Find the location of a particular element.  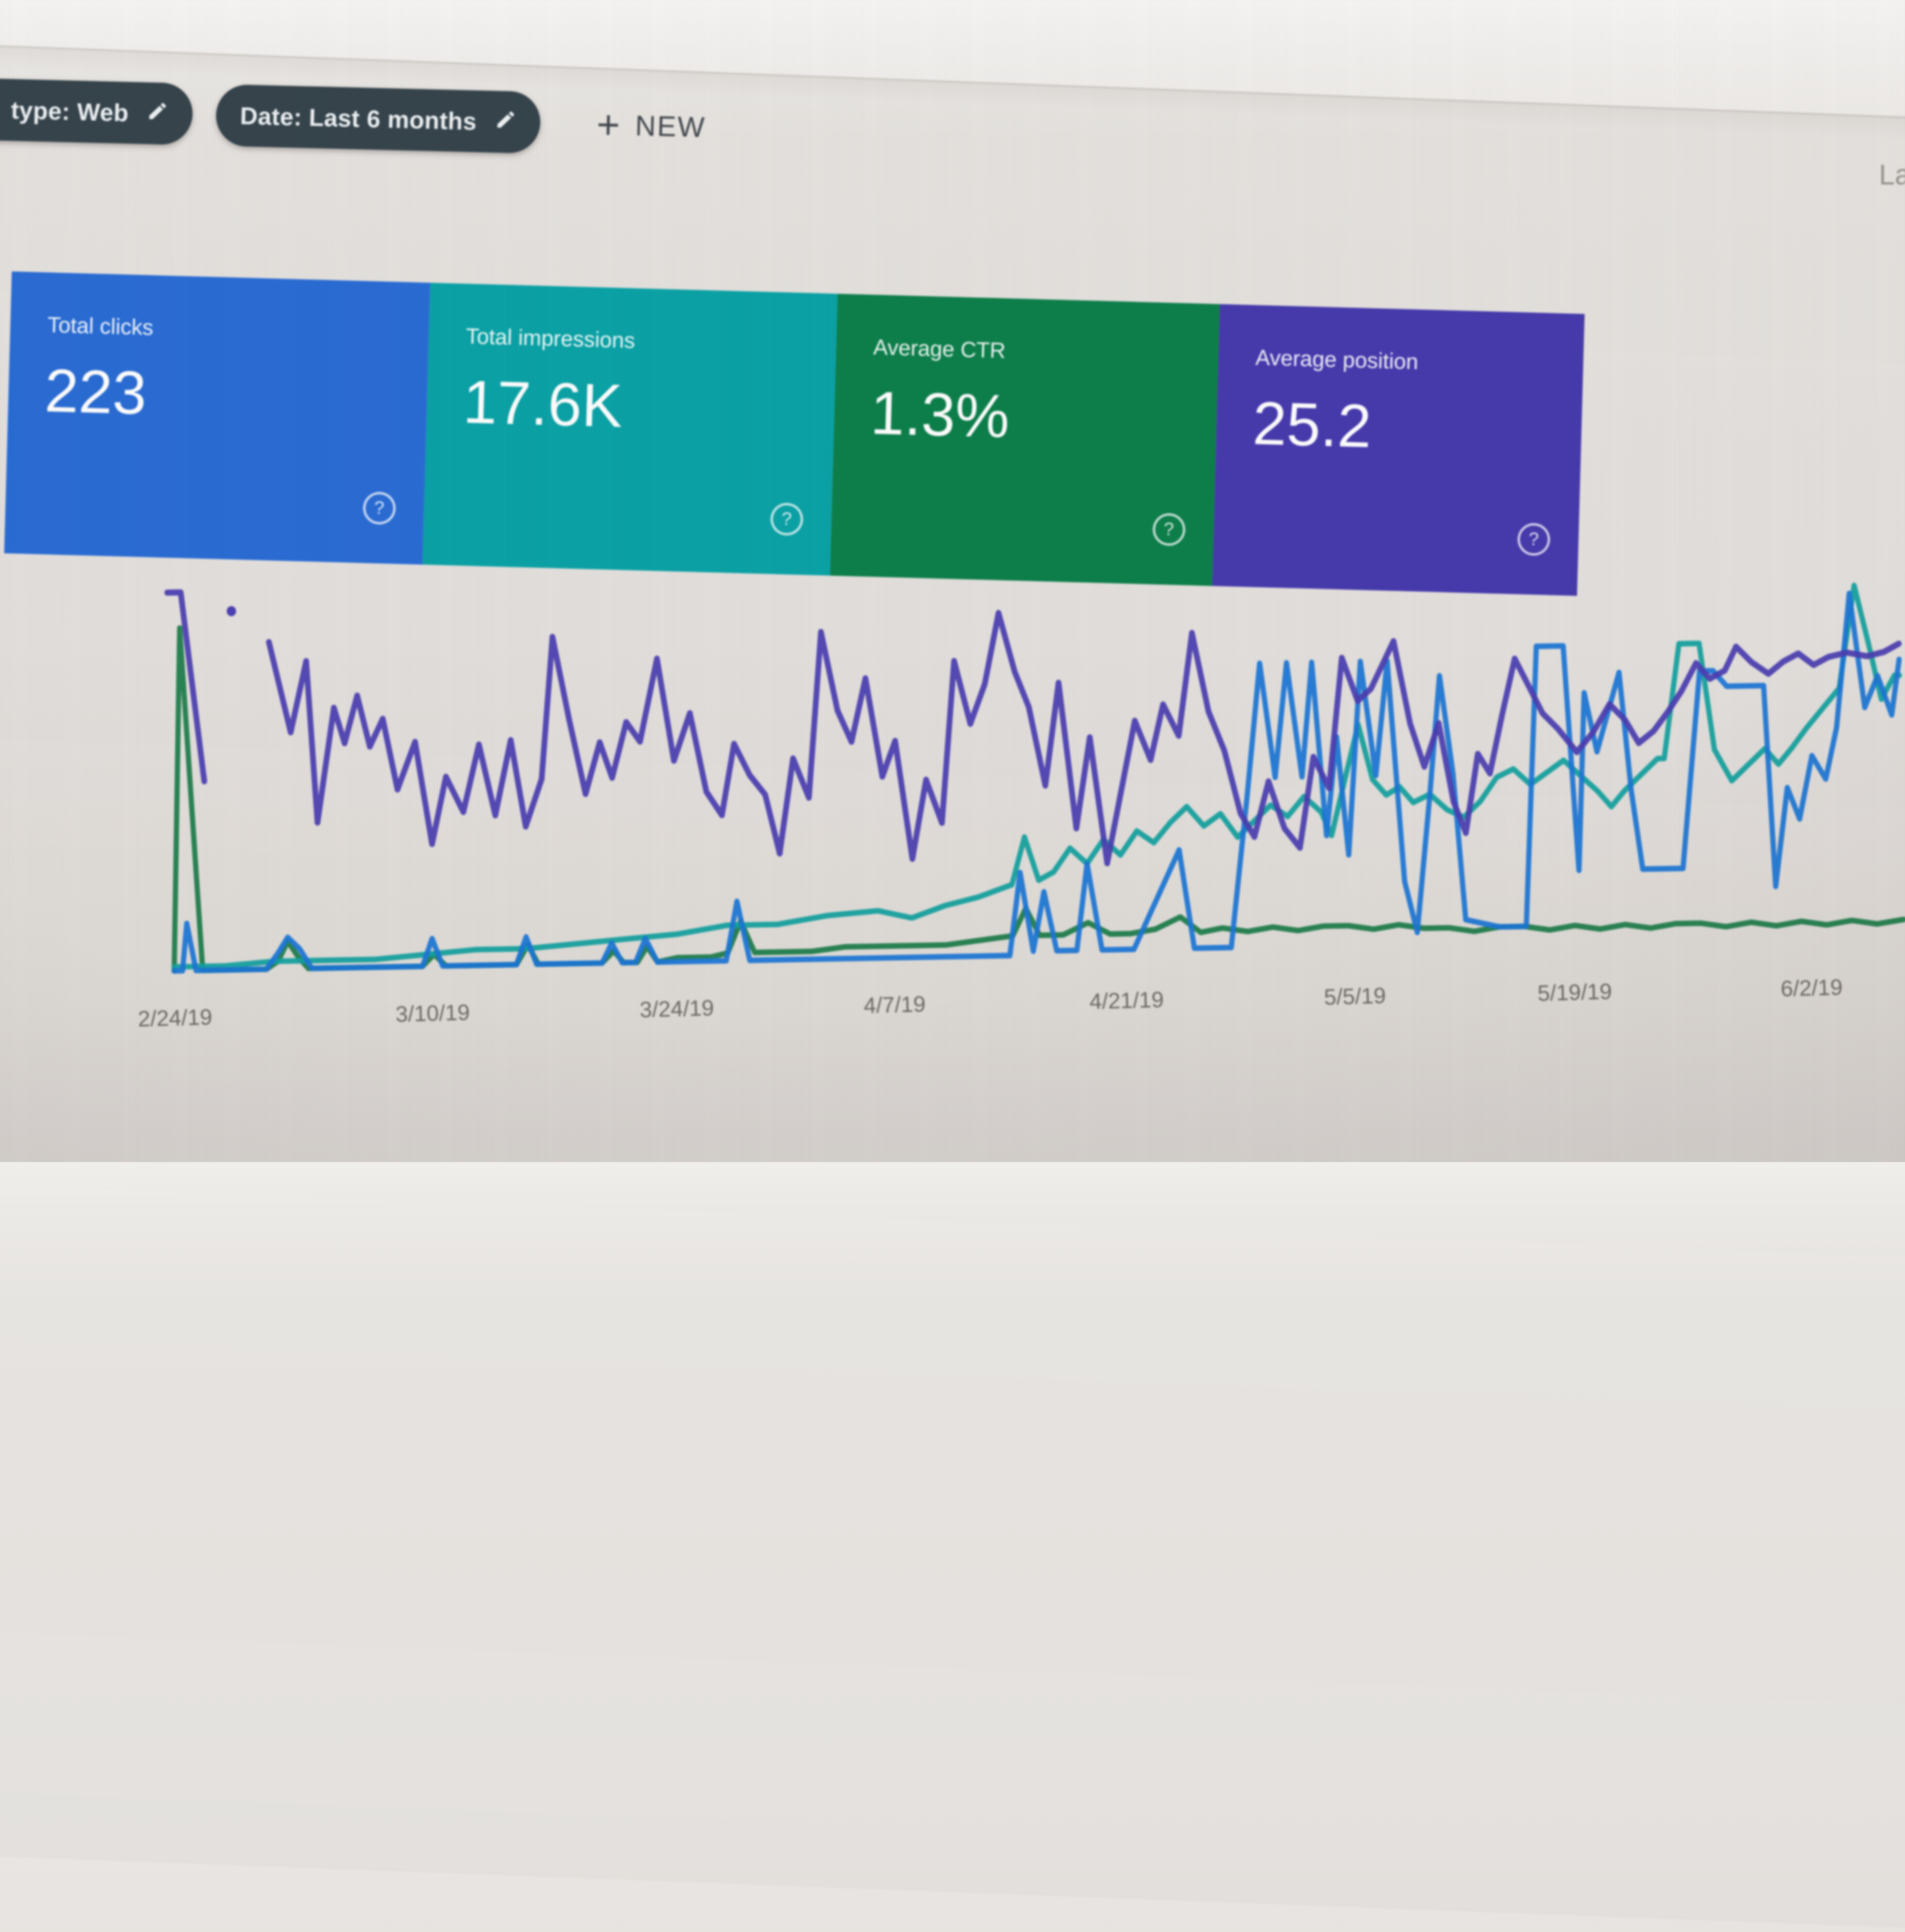

metric-card-value: 1.3% is located at coordinates (941, 415).